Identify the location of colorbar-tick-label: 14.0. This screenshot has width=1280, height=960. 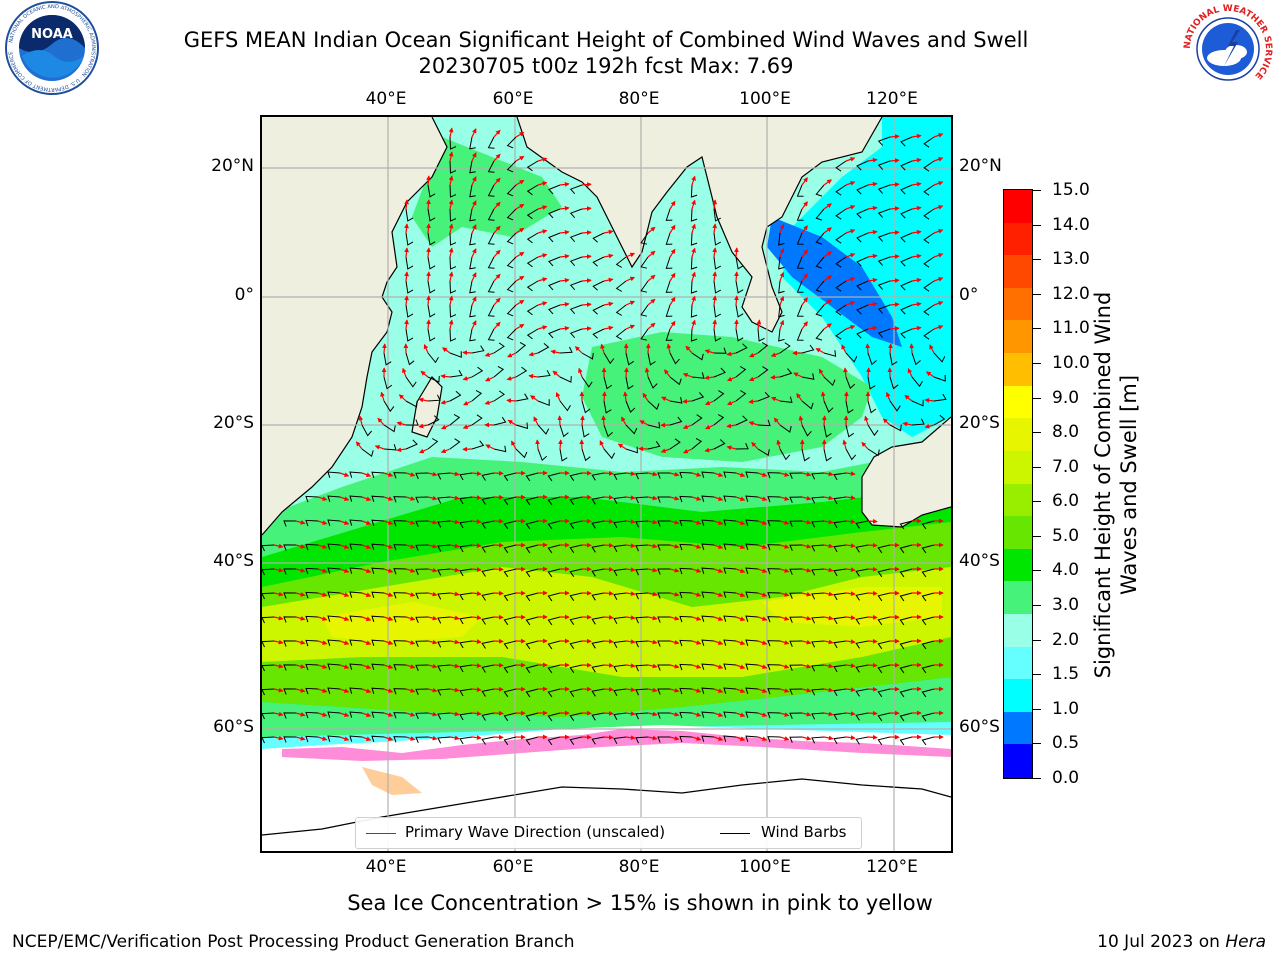
(1071, 224).